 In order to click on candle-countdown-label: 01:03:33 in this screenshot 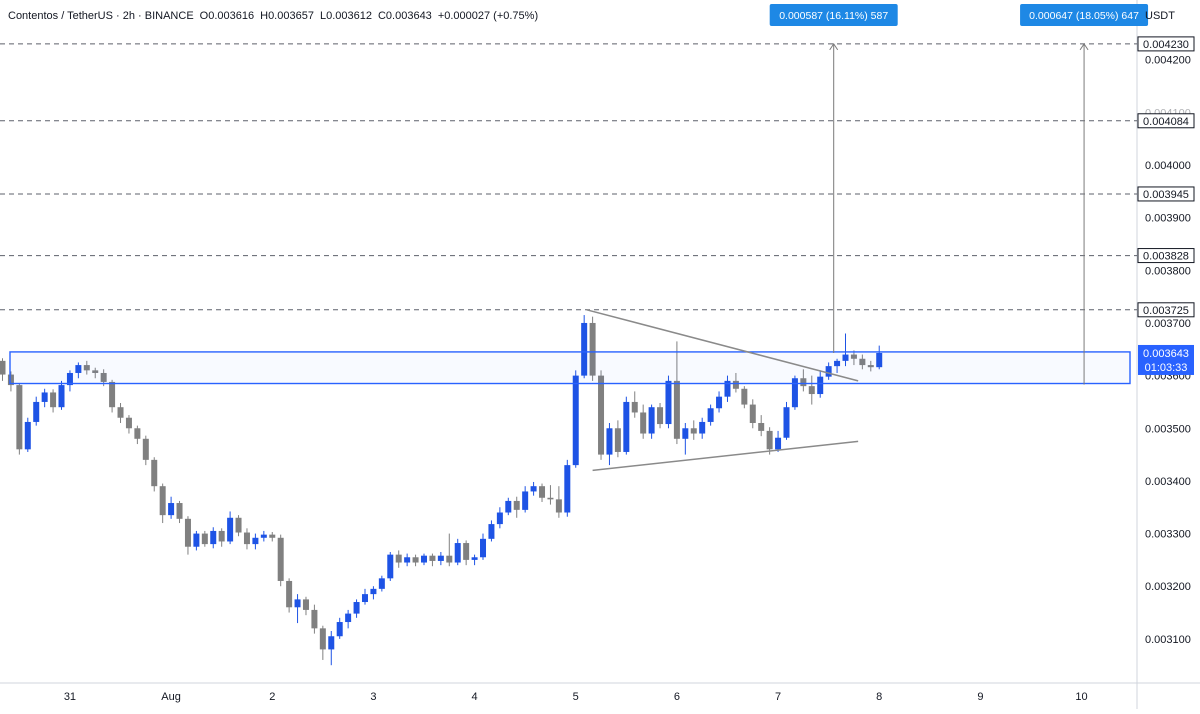, I will do `click(1166, 368)`.